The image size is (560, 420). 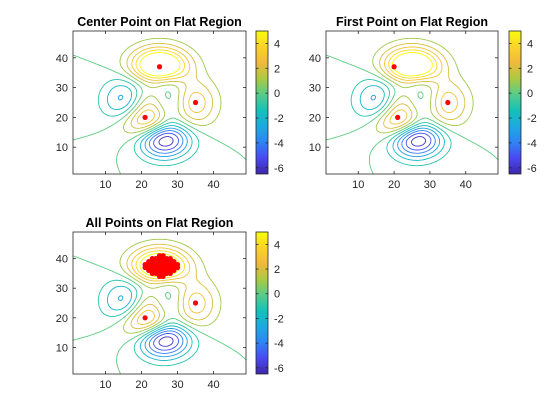 I want to click on contour-lines, so click(x=159, y=105).